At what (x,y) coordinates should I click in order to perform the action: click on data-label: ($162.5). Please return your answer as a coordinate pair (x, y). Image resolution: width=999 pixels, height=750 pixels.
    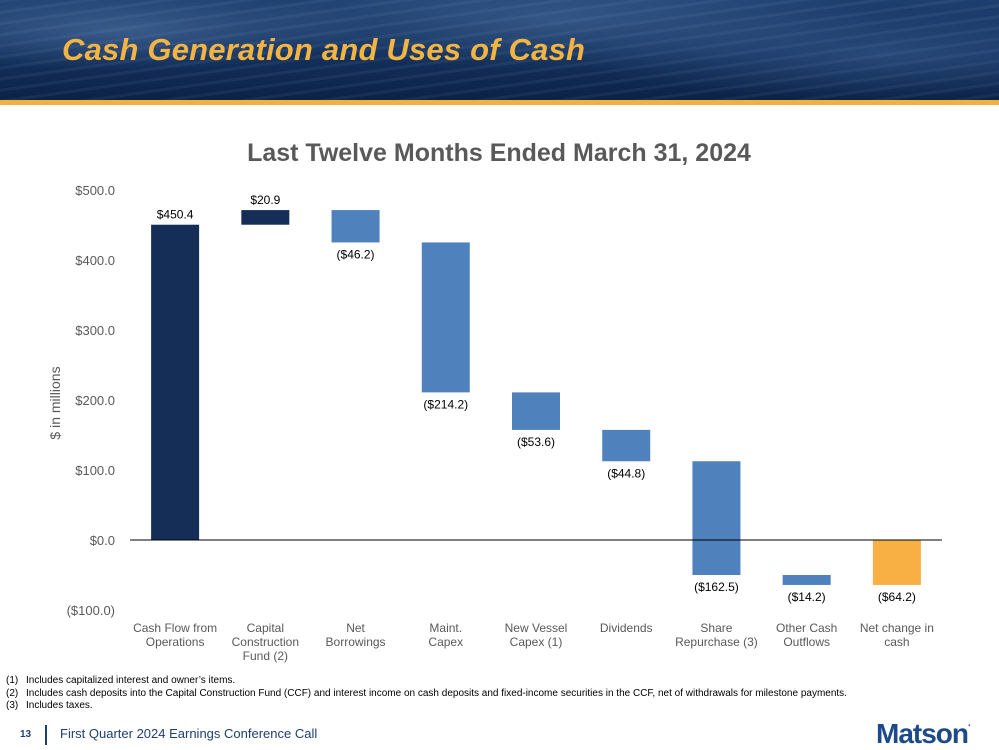
    Looking at the image, I should click on (716, 587).